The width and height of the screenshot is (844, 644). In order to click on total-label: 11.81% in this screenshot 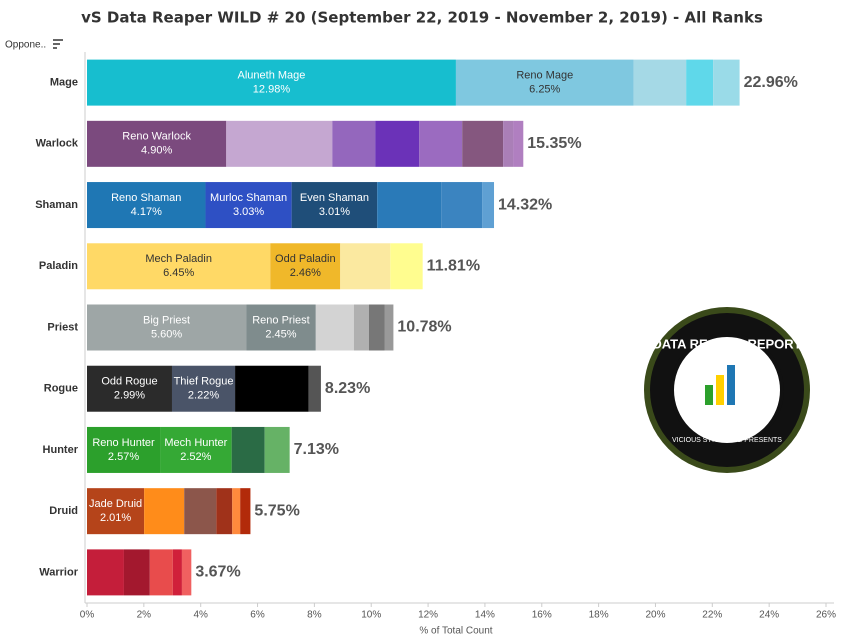, I will do `click(453, 265)`.